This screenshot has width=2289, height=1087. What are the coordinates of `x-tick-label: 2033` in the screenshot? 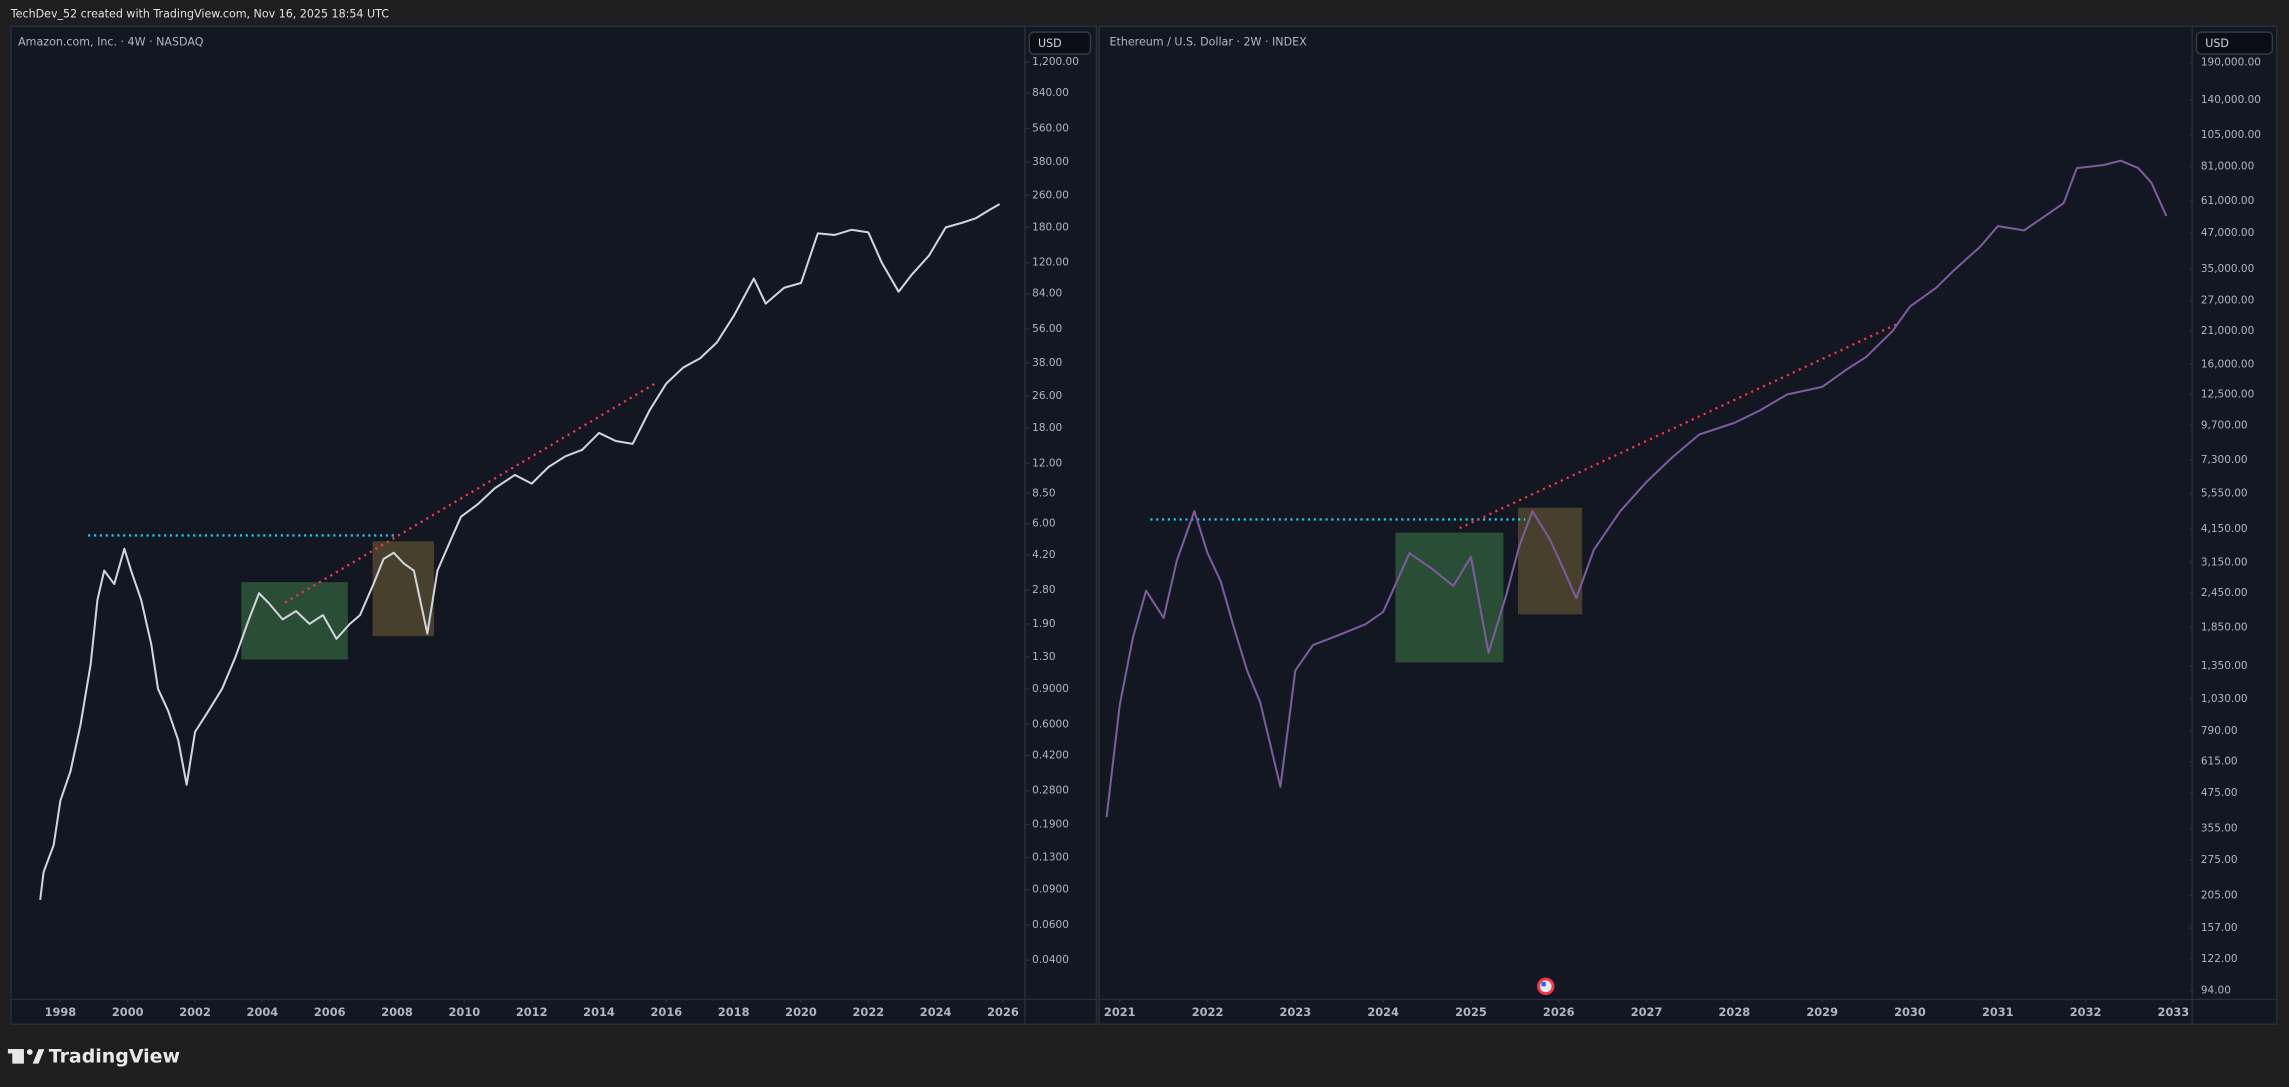 It's located at (2174, 1012).